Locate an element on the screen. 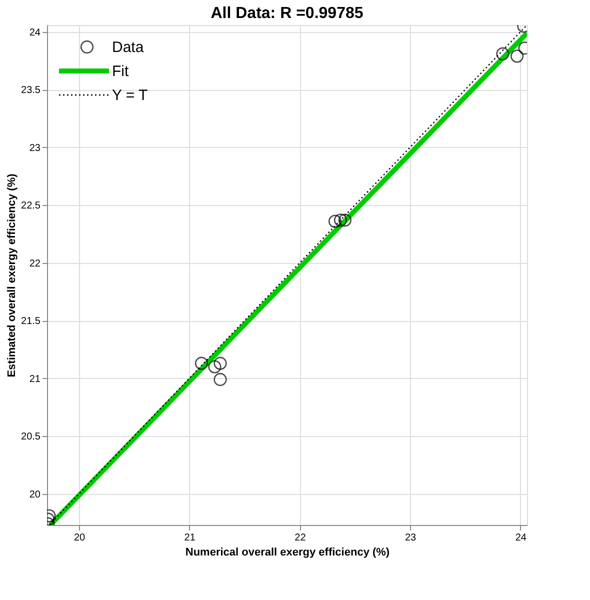 Image resolution: width=590 pixels, height=600 pixels. y-tick-label: 20.5 is located at coordinates (31, 437).